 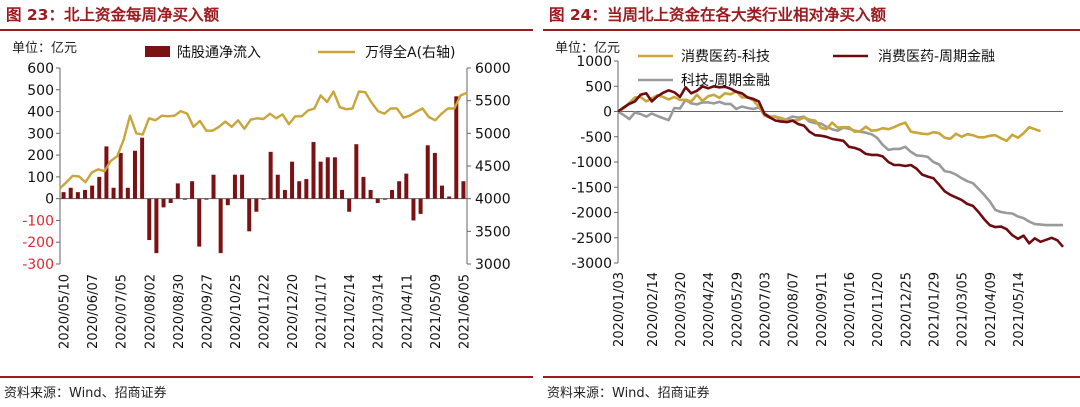 What do you see at coordinates (493, 265) in the screenshot?
I see `y2-tick-label: 3000` at bounding box center [493, 265].